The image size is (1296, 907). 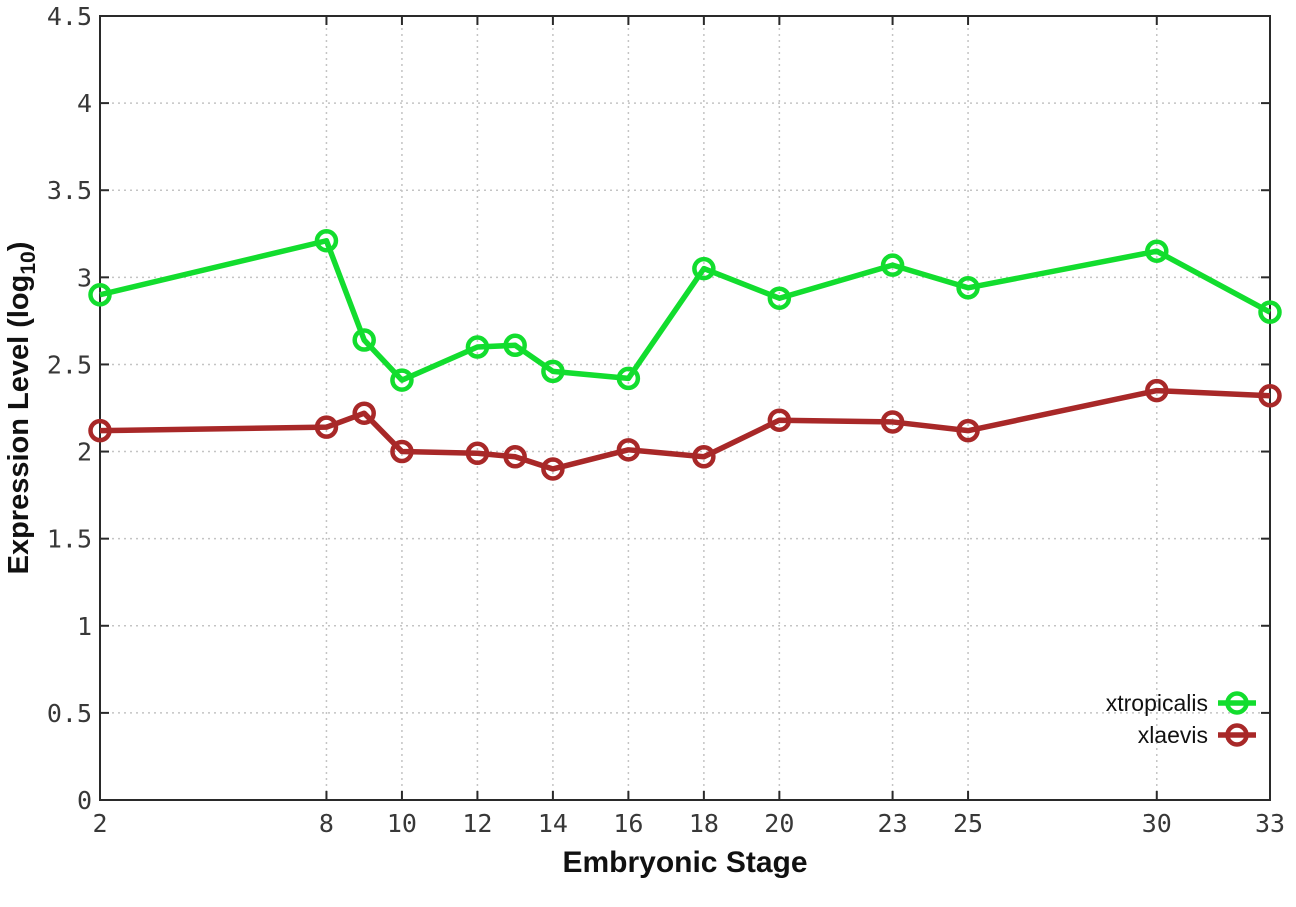 What do you see at coordinates (69, 713) in the screenshot?
I see `y-tick-label: 0.5` at bounding box center [69, 713].